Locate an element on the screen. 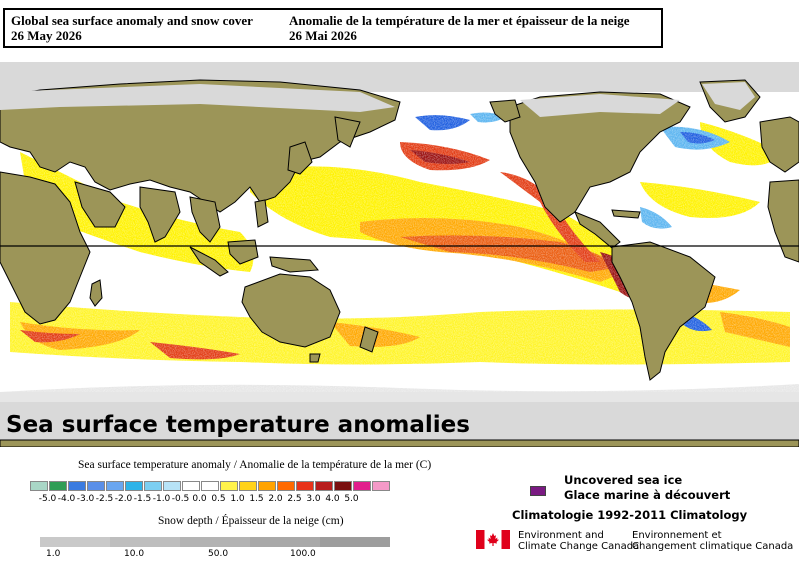 This screenshot has height=571, width=799. arabia is located at coordinates (100, 204).